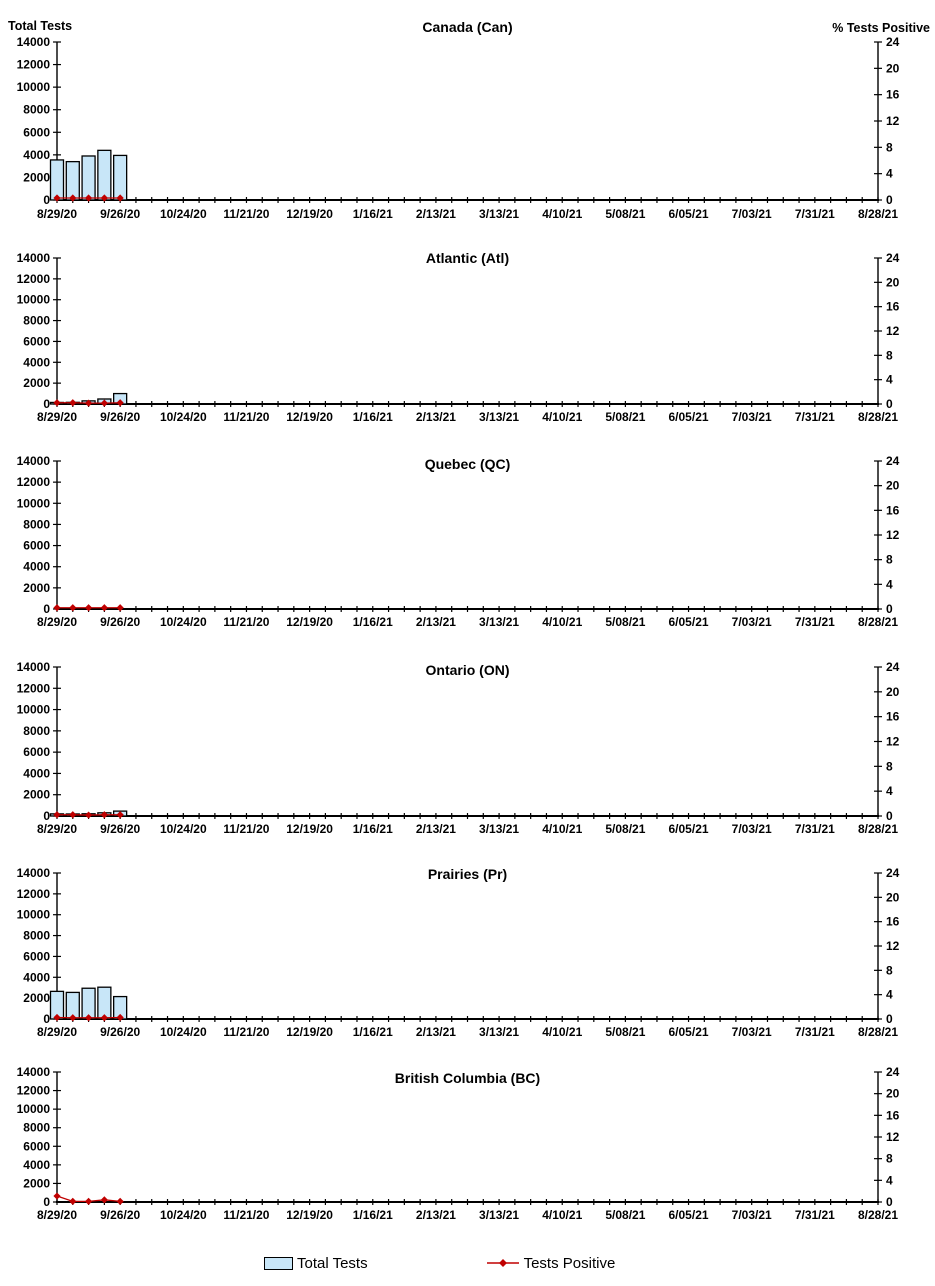 Image resolution: width=935 pixels, height=1286 pixels. What do you see at coordinates (878, 829) in the screenshot?
I see `x-axis-tick-label: 8/28/21` at bounding box center [878, 829].